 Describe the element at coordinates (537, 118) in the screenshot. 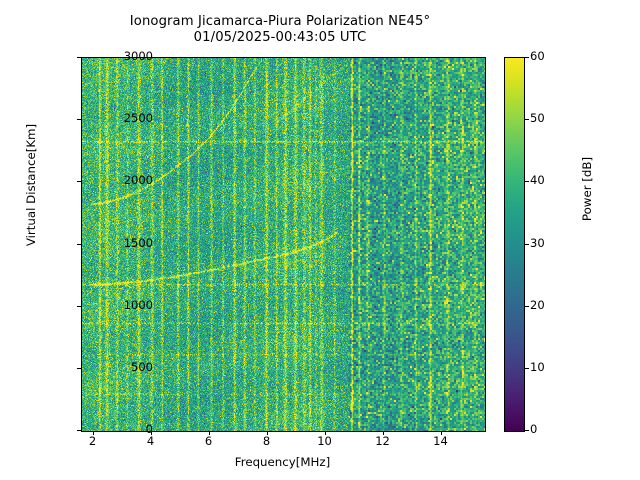

I see `colorbar-tick-label: 50` at that location.